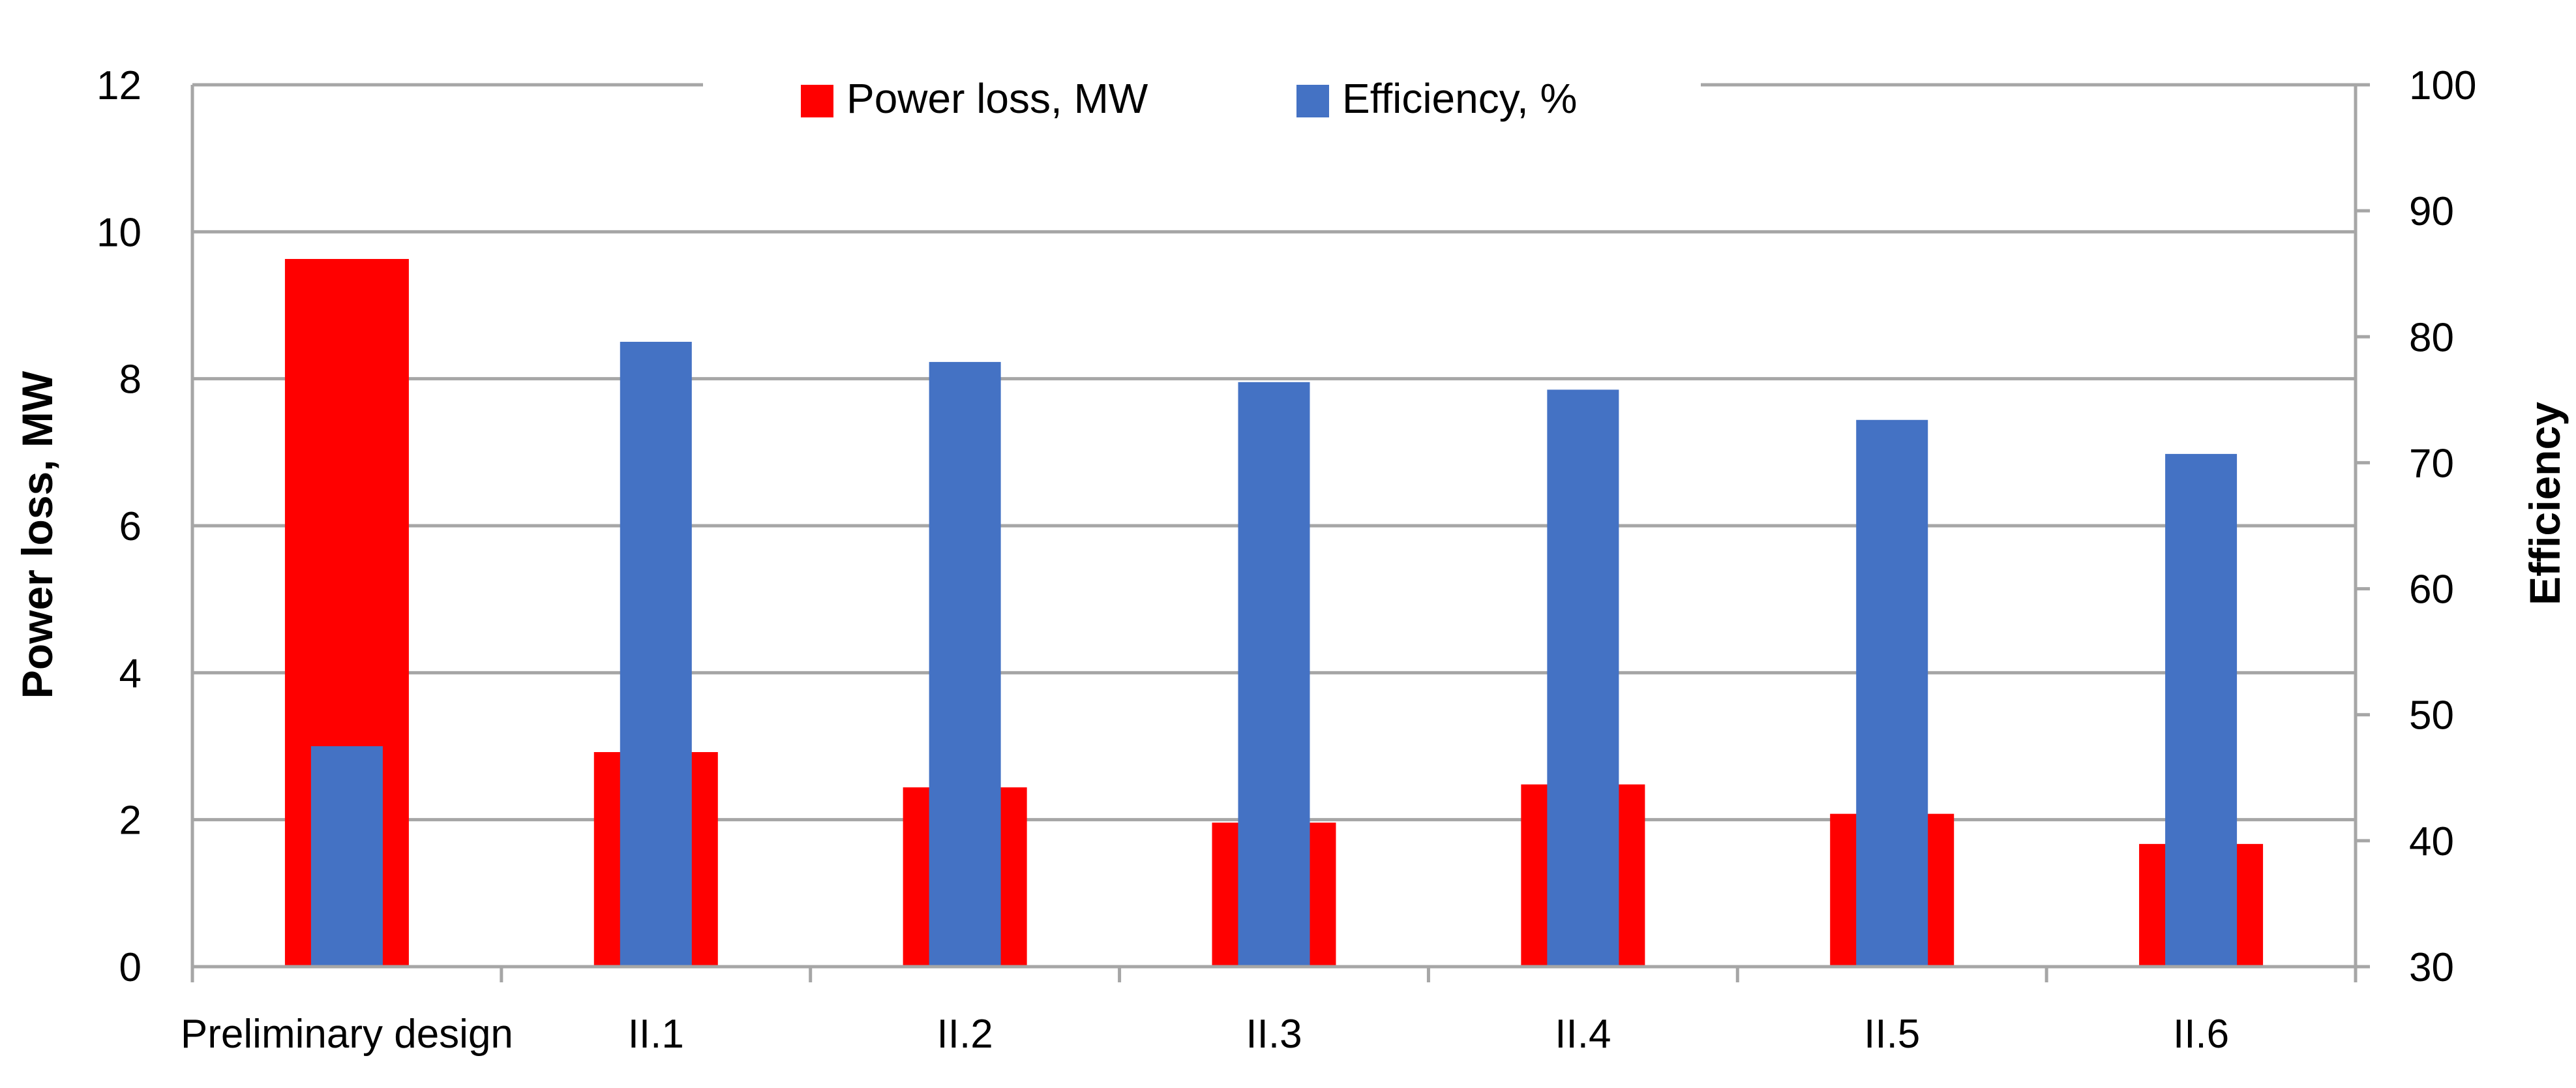 The height and width of the screenshot is (1088, 2576). Describe the element at coordinates (2201, 1035) in the screenshot. I see `x-tick-label-6: II.6` at that location.